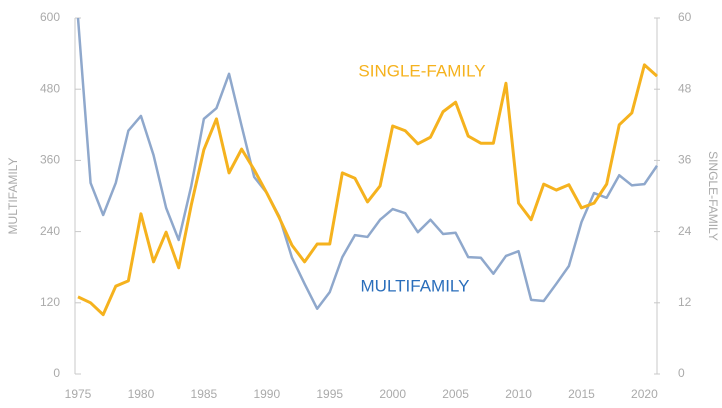  What do you see at coordinates (644, 394) in the screenshot?
I see `x-tick-label: 2020` at bounding box center [644, 394].